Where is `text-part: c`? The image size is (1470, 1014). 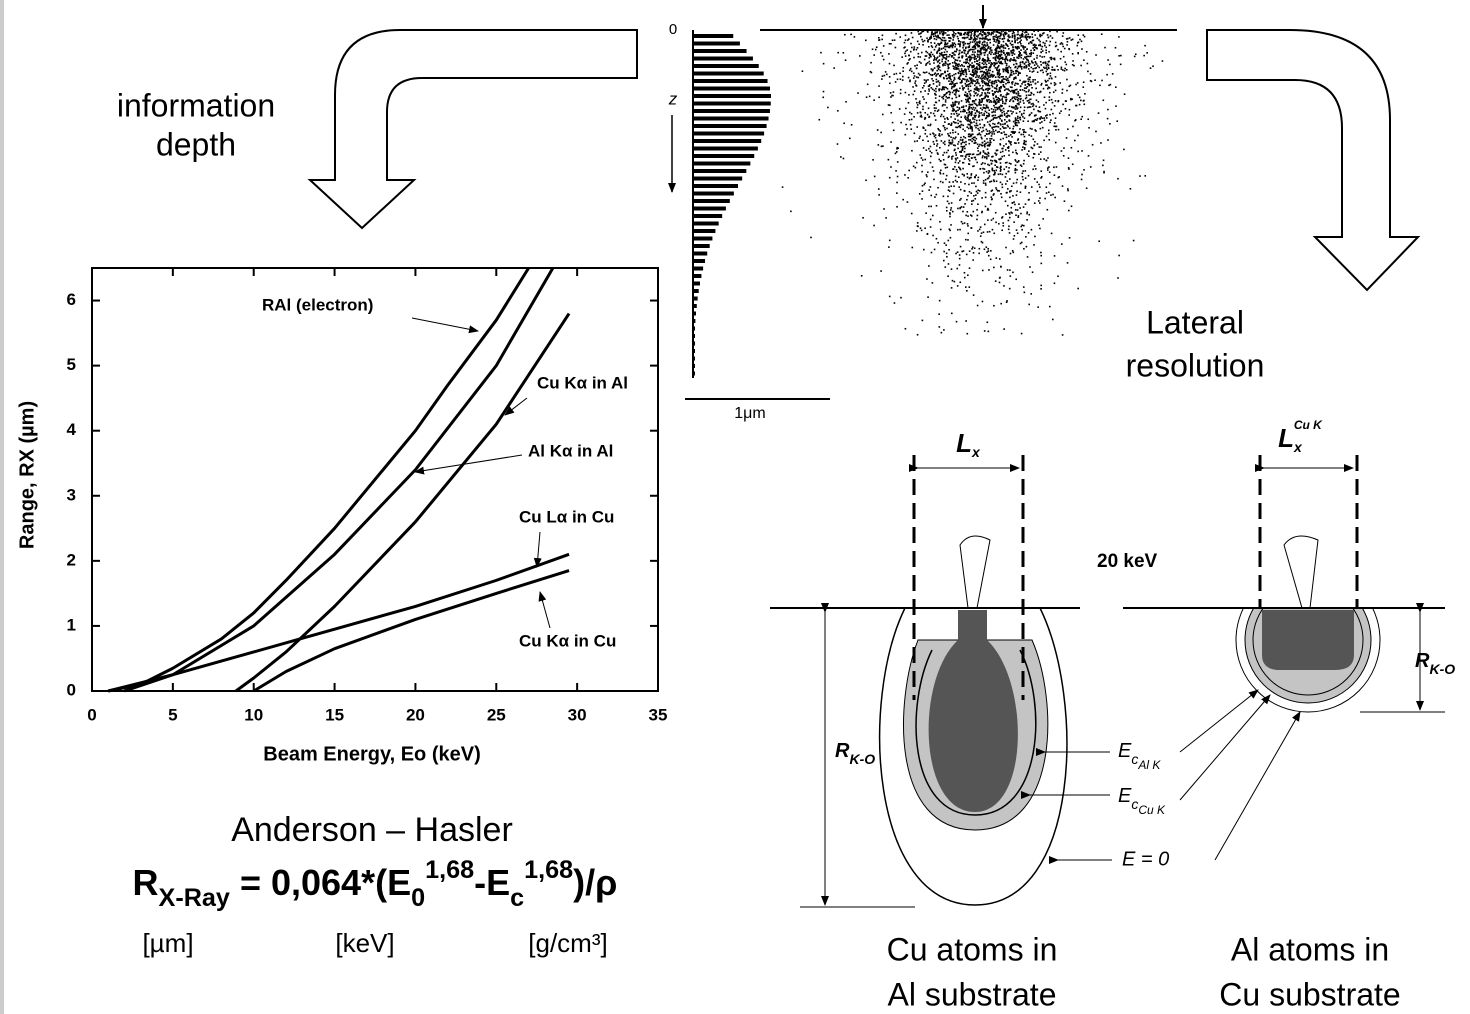
text-part: c is located at coordinates (1134, 804).